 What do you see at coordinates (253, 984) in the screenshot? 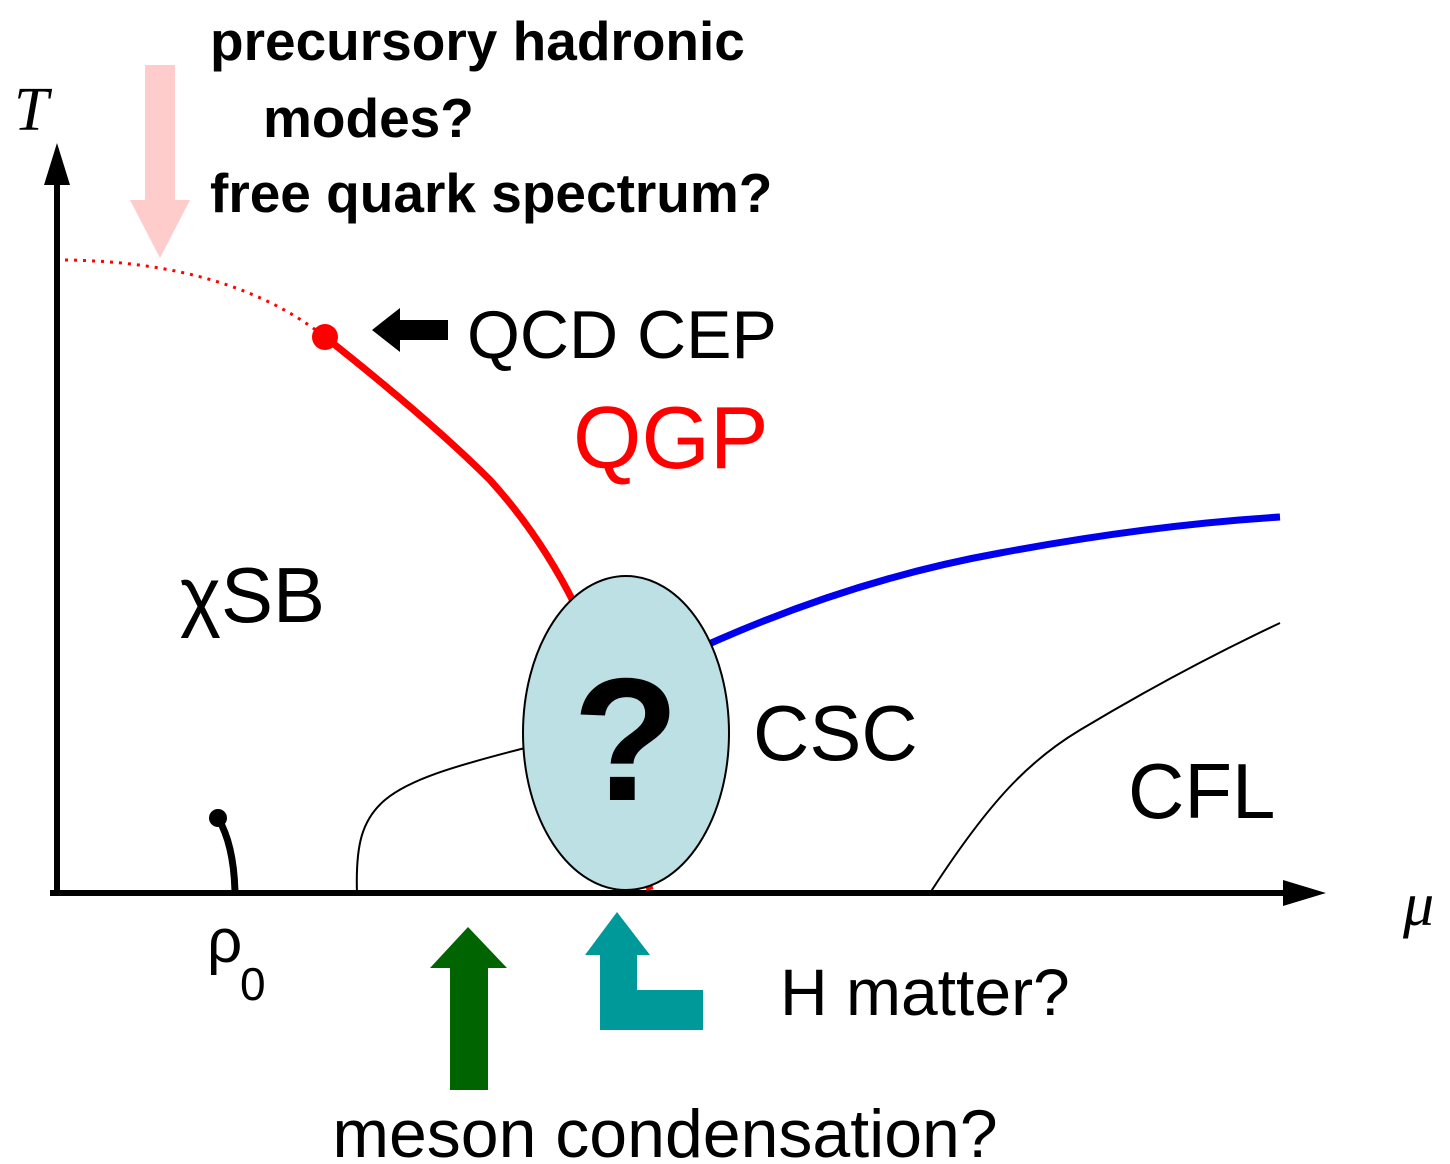
I see `rho0-subscript: 0` at bounding box center [253, 984].